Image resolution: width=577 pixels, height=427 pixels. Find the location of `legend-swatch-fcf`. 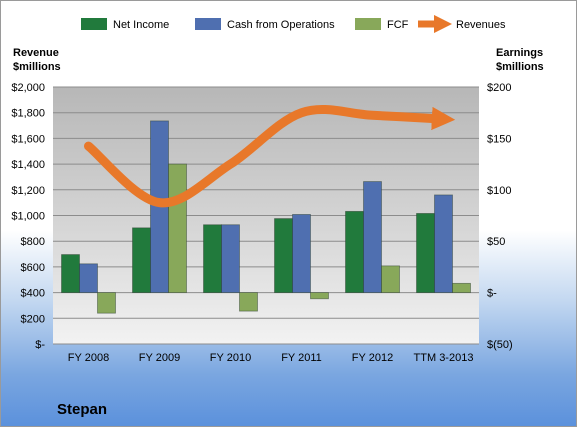

legend-swatch-fcf is located at coordinates (368, 24).